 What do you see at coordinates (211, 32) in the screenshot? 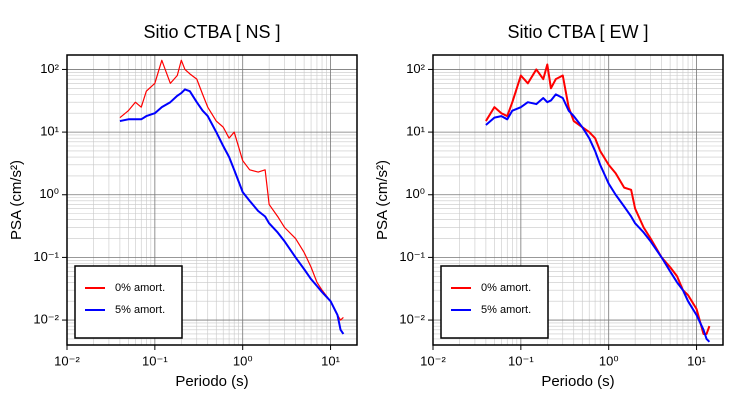
I see `chart-title: Sitio CTBA [ NS ]` at bounding box center [211, 32].